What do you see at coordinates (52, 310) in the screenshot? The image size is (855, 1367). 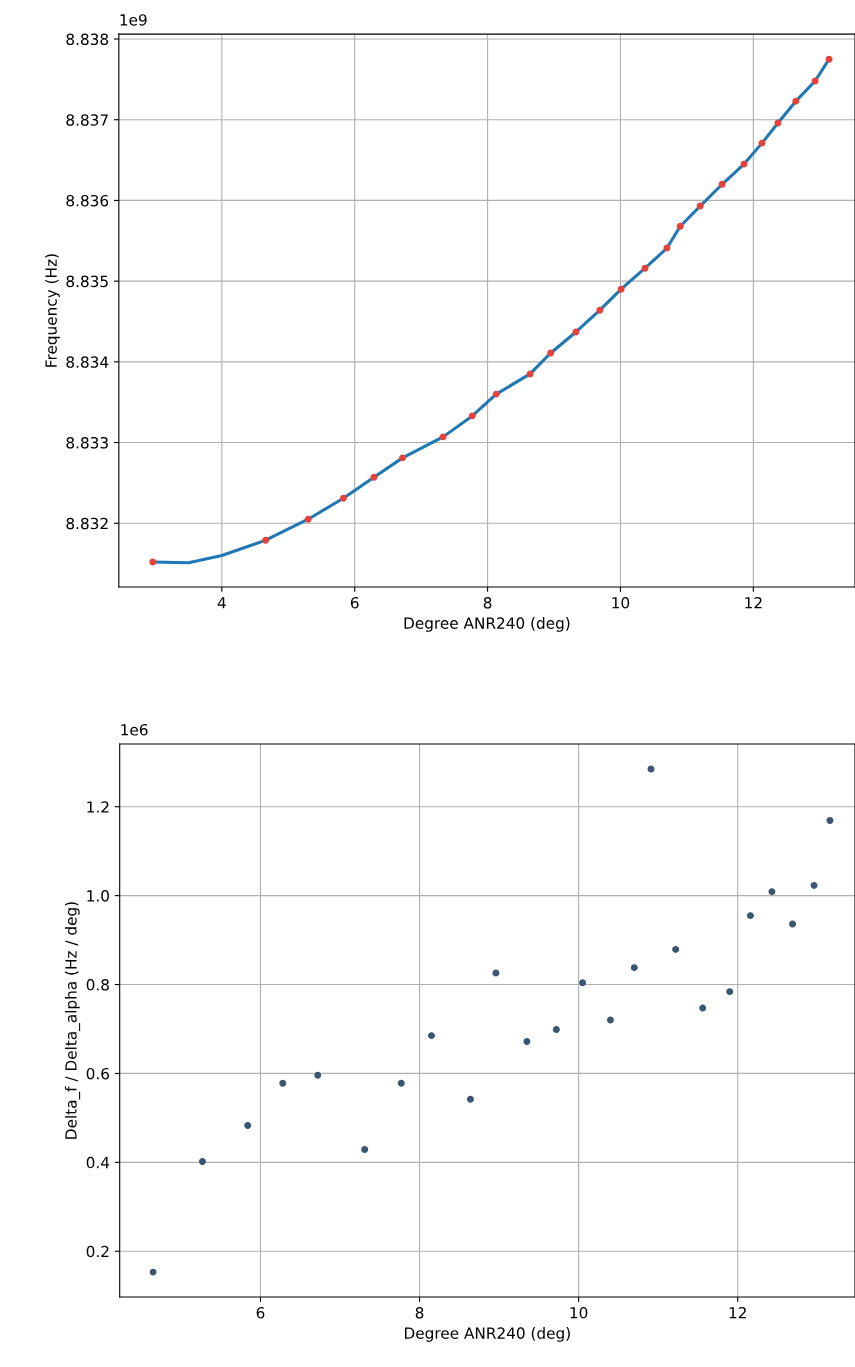 I see `y-axis-title: Frequency (Hz)` at bounding box center [52, 310].